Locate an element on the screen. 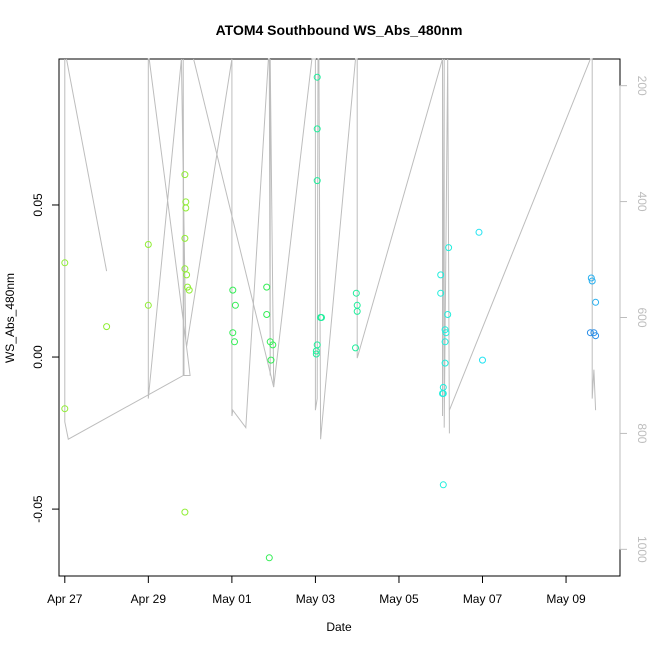 Image resolution: width=650 pixels, height=650 pixels. x-axis-label: Date is located at coordinates (339, 627).